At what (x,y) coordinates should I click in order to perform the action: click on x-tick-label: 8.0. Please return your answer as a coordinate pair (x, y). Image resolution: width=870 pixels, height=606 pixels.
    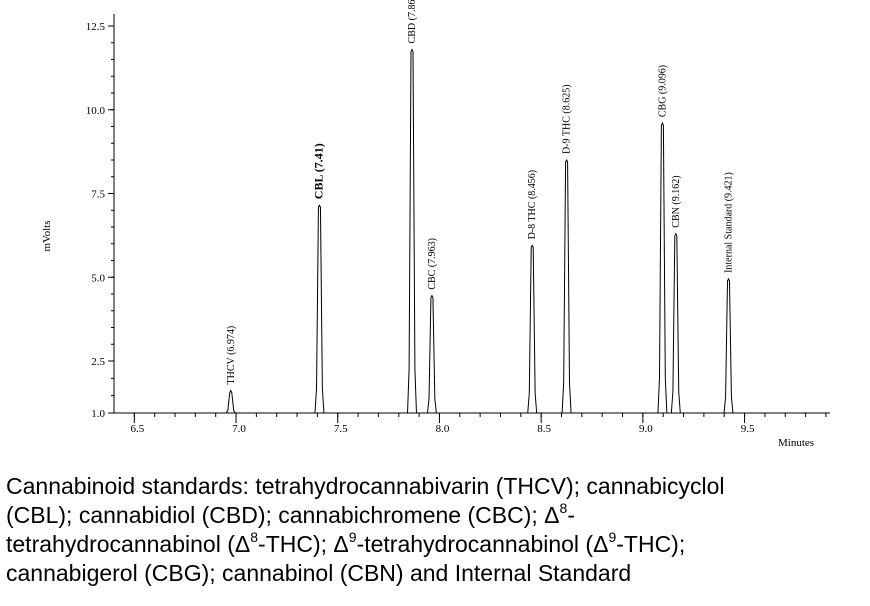
    Looking at the image, I should click on (443, 429).